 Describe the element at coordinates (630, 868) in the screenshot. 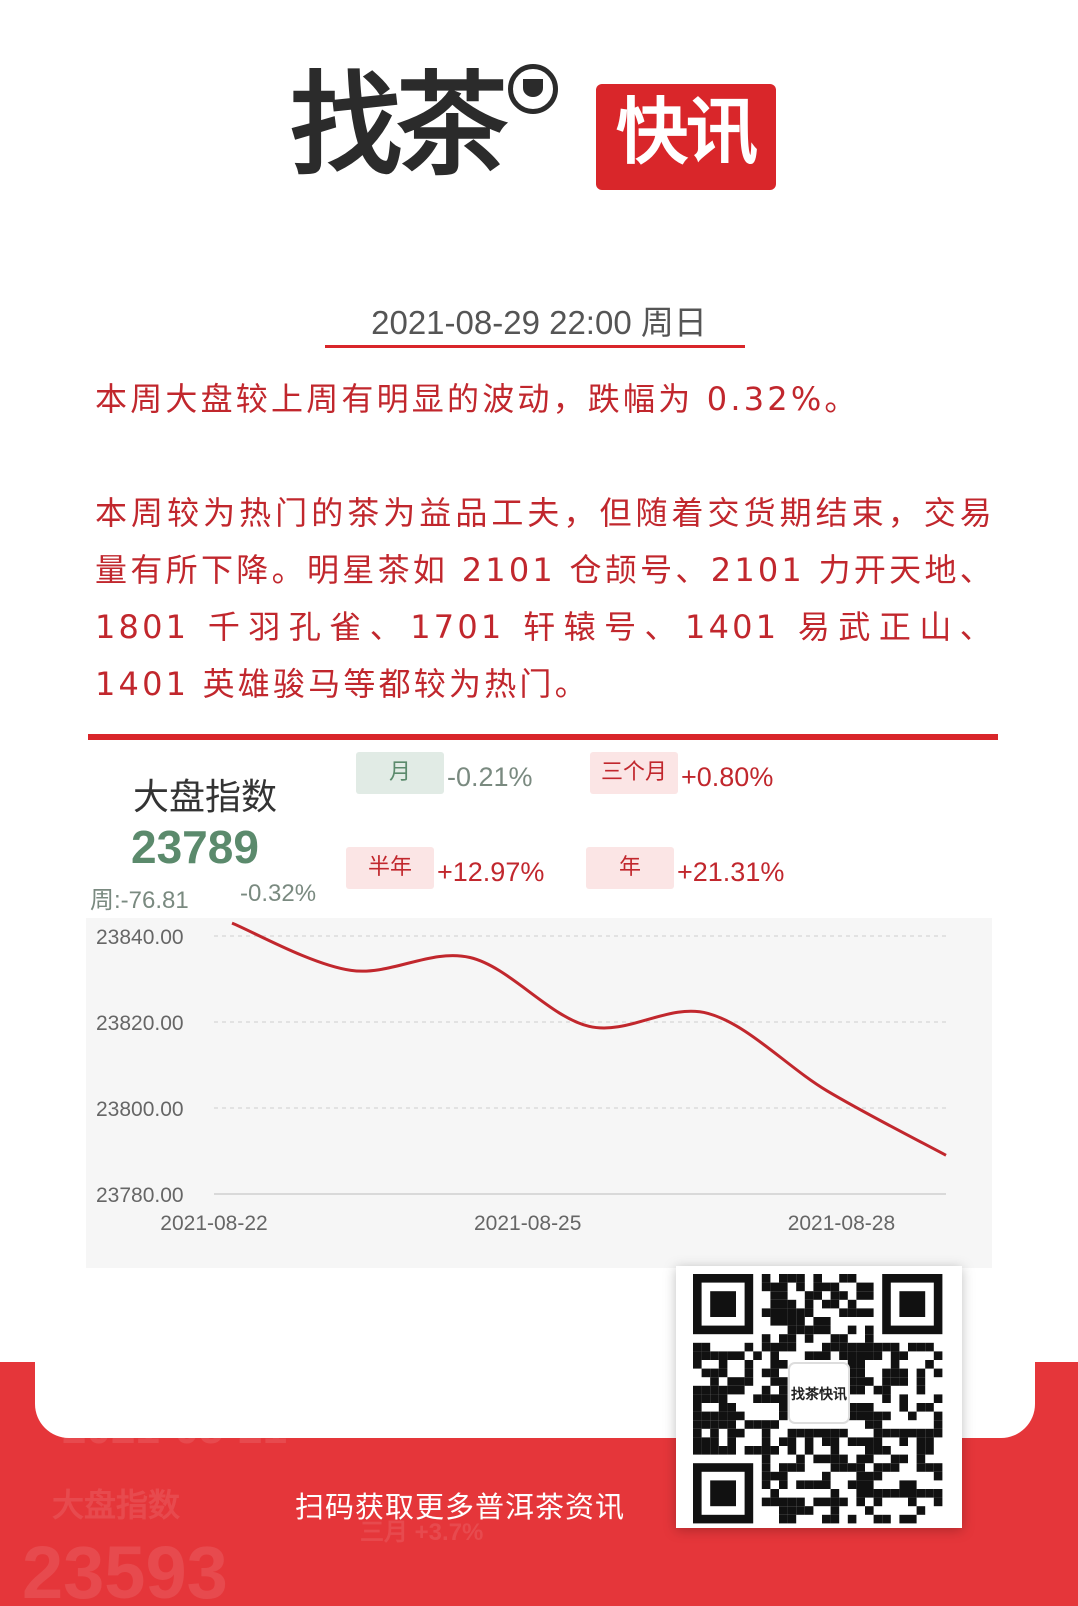

I see `period-chip-year: 年` at that location.